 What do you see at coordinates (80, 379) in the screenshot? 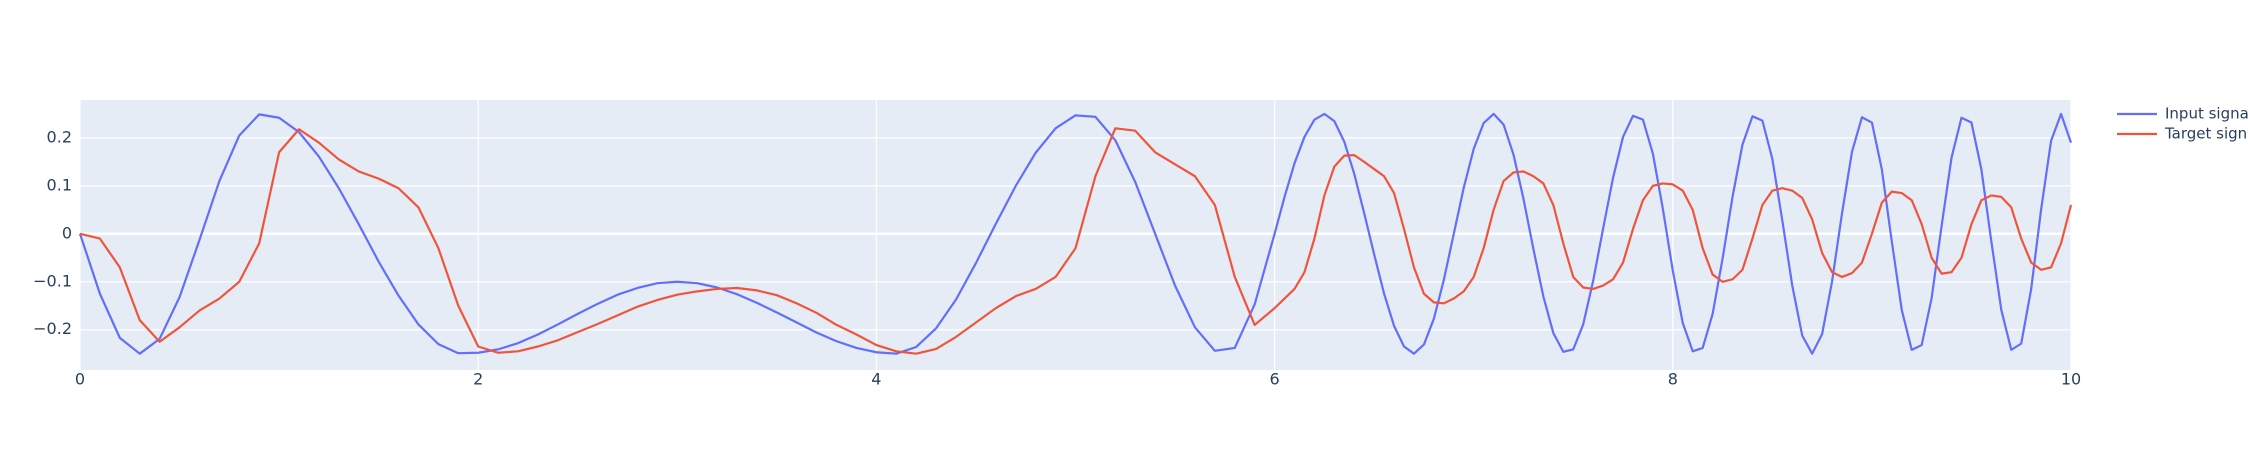
I see `x-tick-label: 0` at bounding box center [80, 379].